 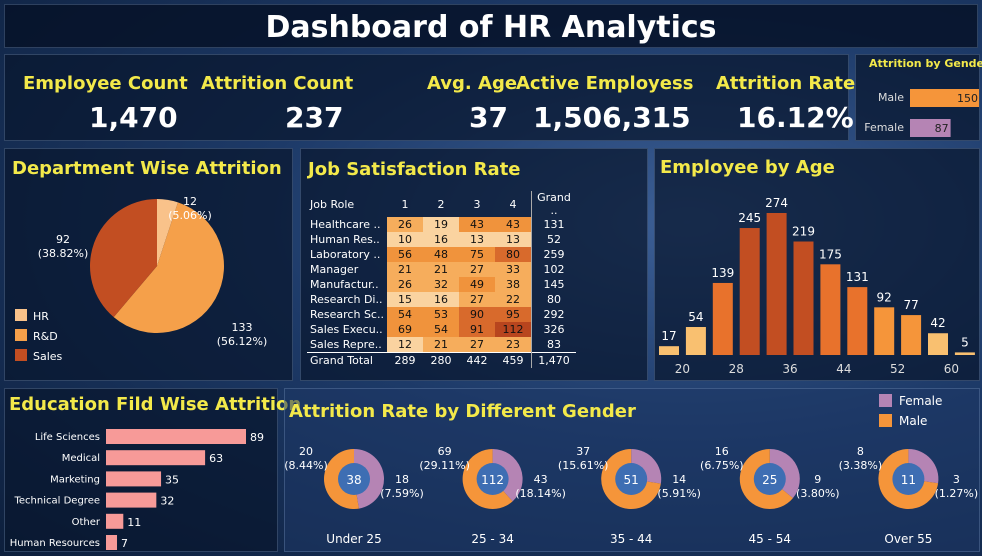 What do you see at coordinates (441, 269) in the screenshot?
I see `js-table-row: Manager 21 21 27 33 102` at bounding box center [441, 269].